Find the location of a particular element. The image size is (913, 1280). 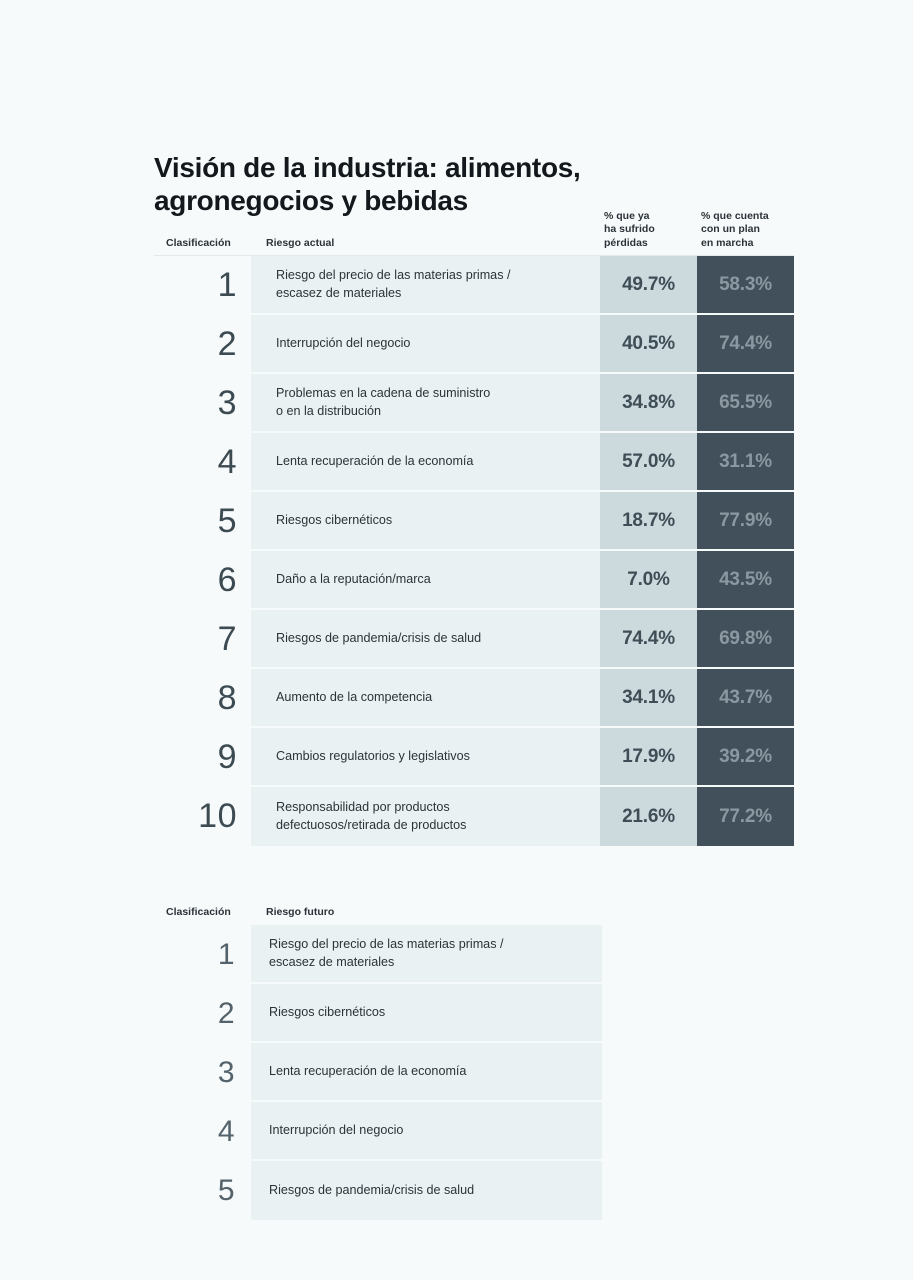

risk-label: Daño a la reputación/marca is located at coordinates (425, 580).